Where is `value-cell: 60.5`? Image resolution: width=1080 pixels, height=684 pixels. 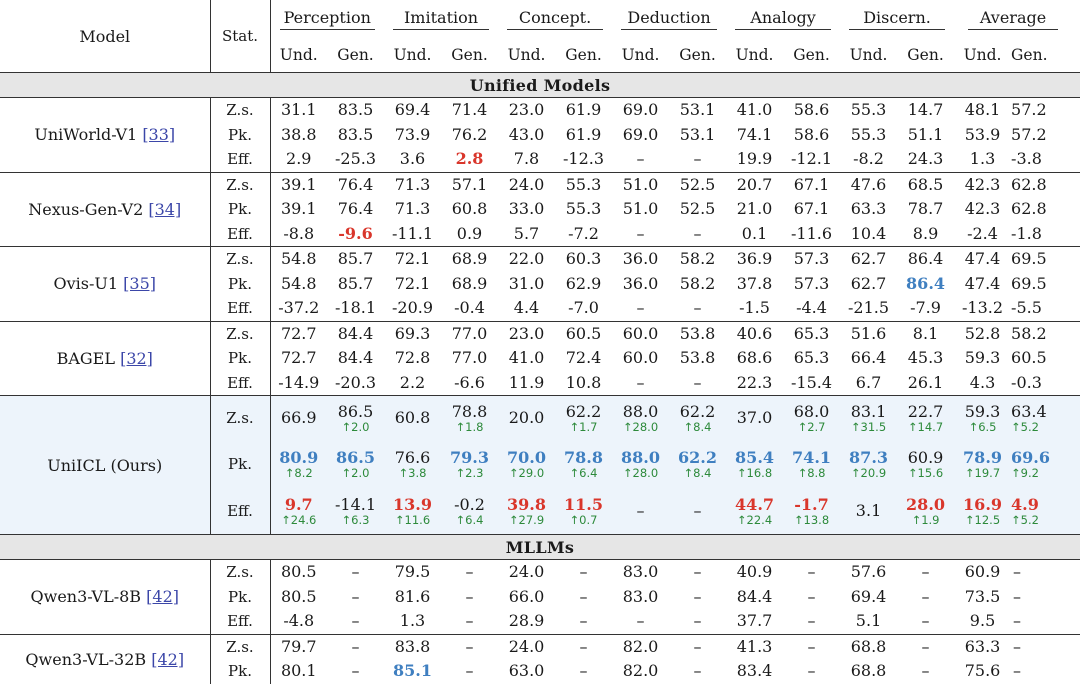
value-cell: 60.5 is located at coordinates (1029, 358).